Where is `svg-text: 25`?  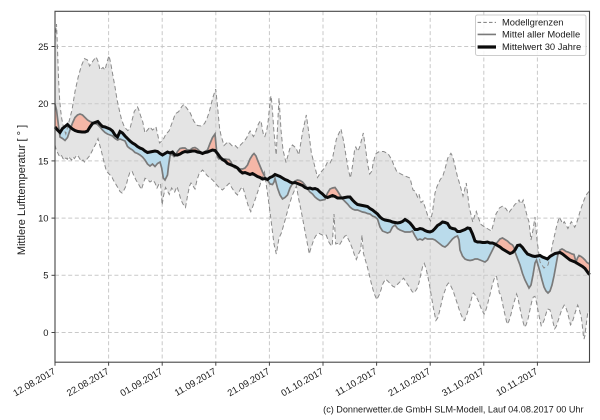 svg-text: 25 is located at coordinates (43, 46).